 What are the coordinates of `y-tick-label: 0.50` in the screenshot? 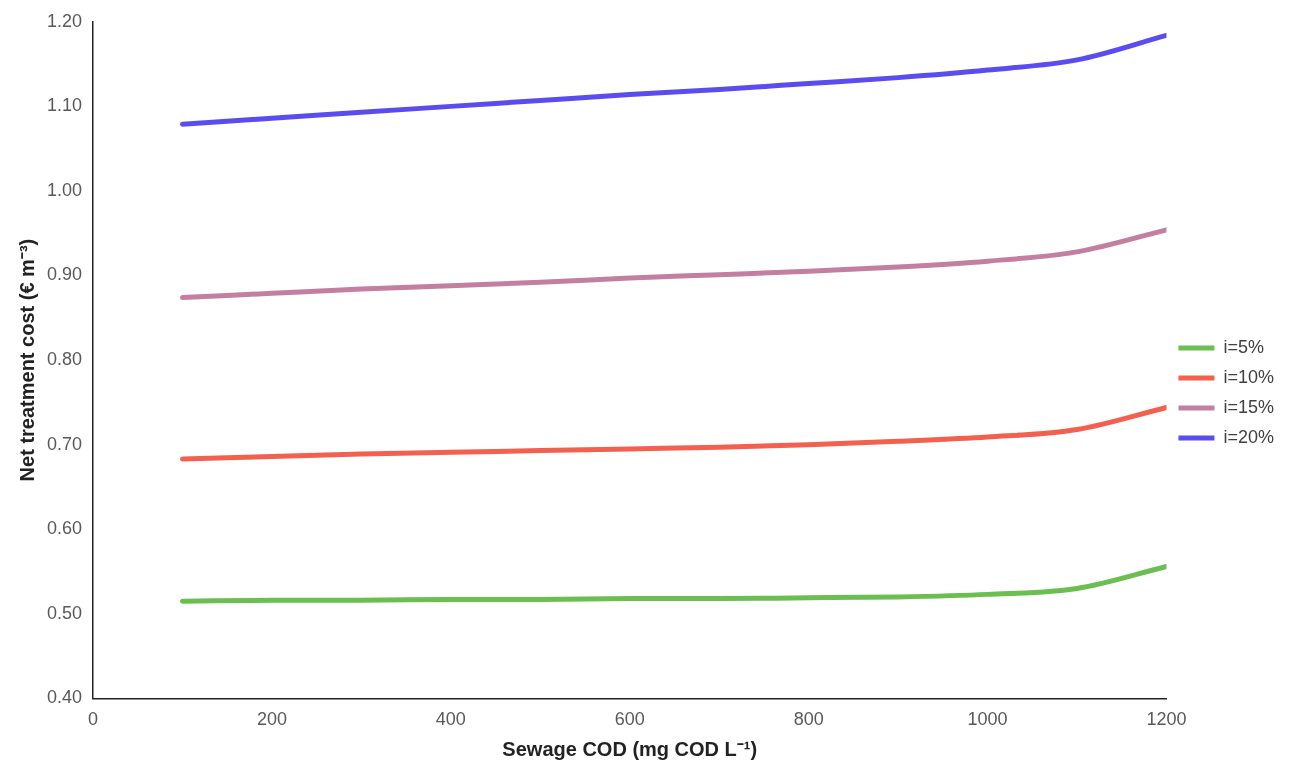 It's located at (64, 612).